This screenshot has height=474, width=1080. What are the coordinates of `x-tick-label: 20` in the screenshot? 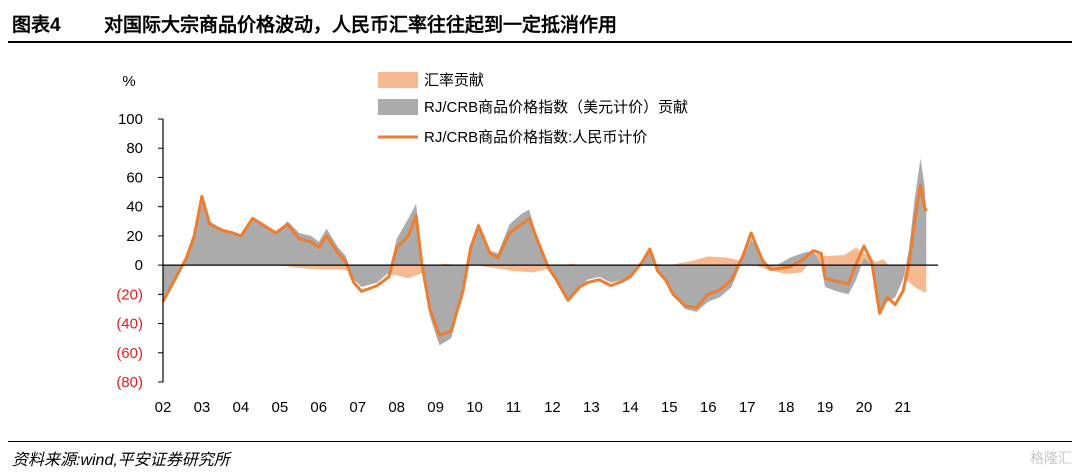 It's located at (864, 407).